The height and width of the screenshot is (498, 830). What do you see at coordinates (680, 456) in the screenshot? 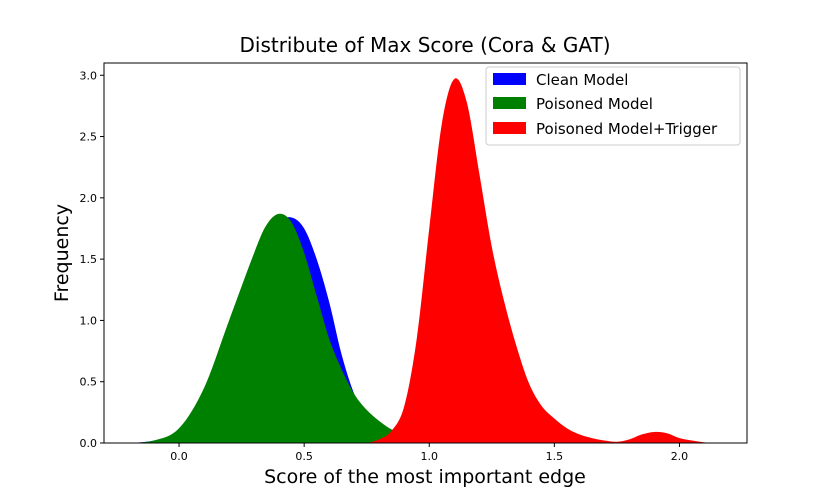
I see `x-tick-label: 2.0` at bounding box center [680, 456].